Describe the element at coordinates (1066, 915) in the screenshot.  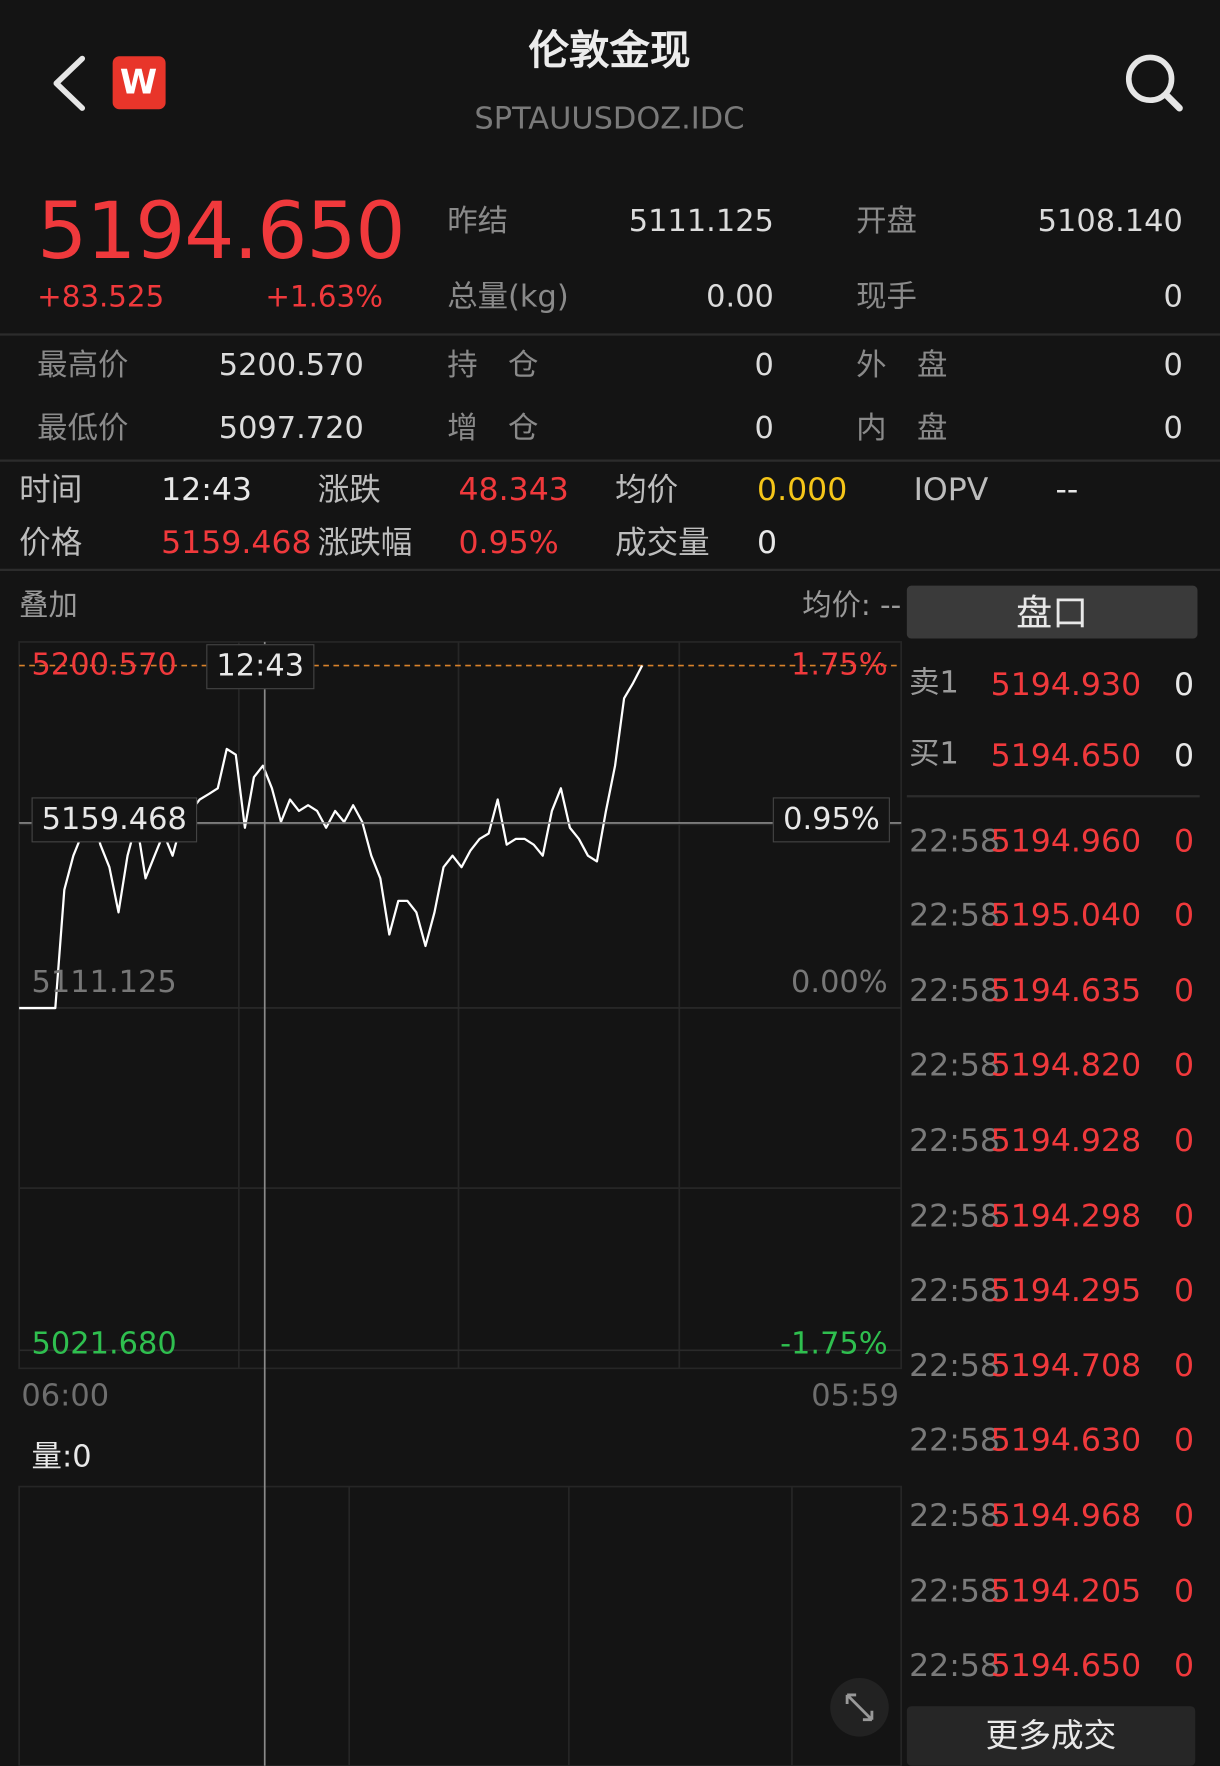
I see `trade-price: 5195.040` at that location.